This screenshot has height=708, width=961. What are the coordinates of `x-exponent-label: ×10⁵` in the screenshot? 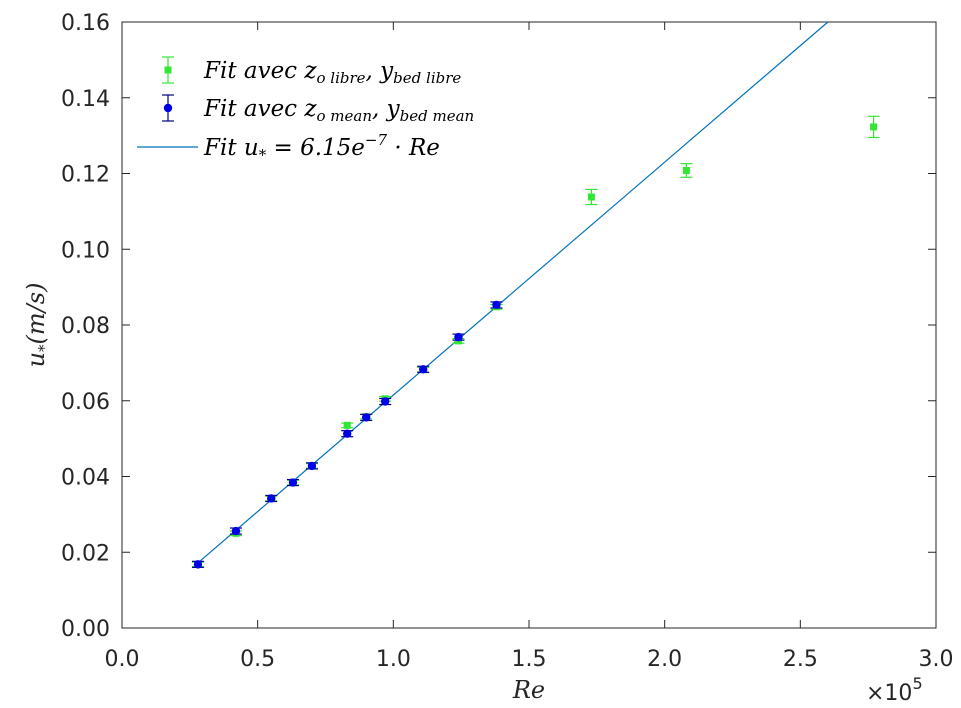 It's located at (894, 690).